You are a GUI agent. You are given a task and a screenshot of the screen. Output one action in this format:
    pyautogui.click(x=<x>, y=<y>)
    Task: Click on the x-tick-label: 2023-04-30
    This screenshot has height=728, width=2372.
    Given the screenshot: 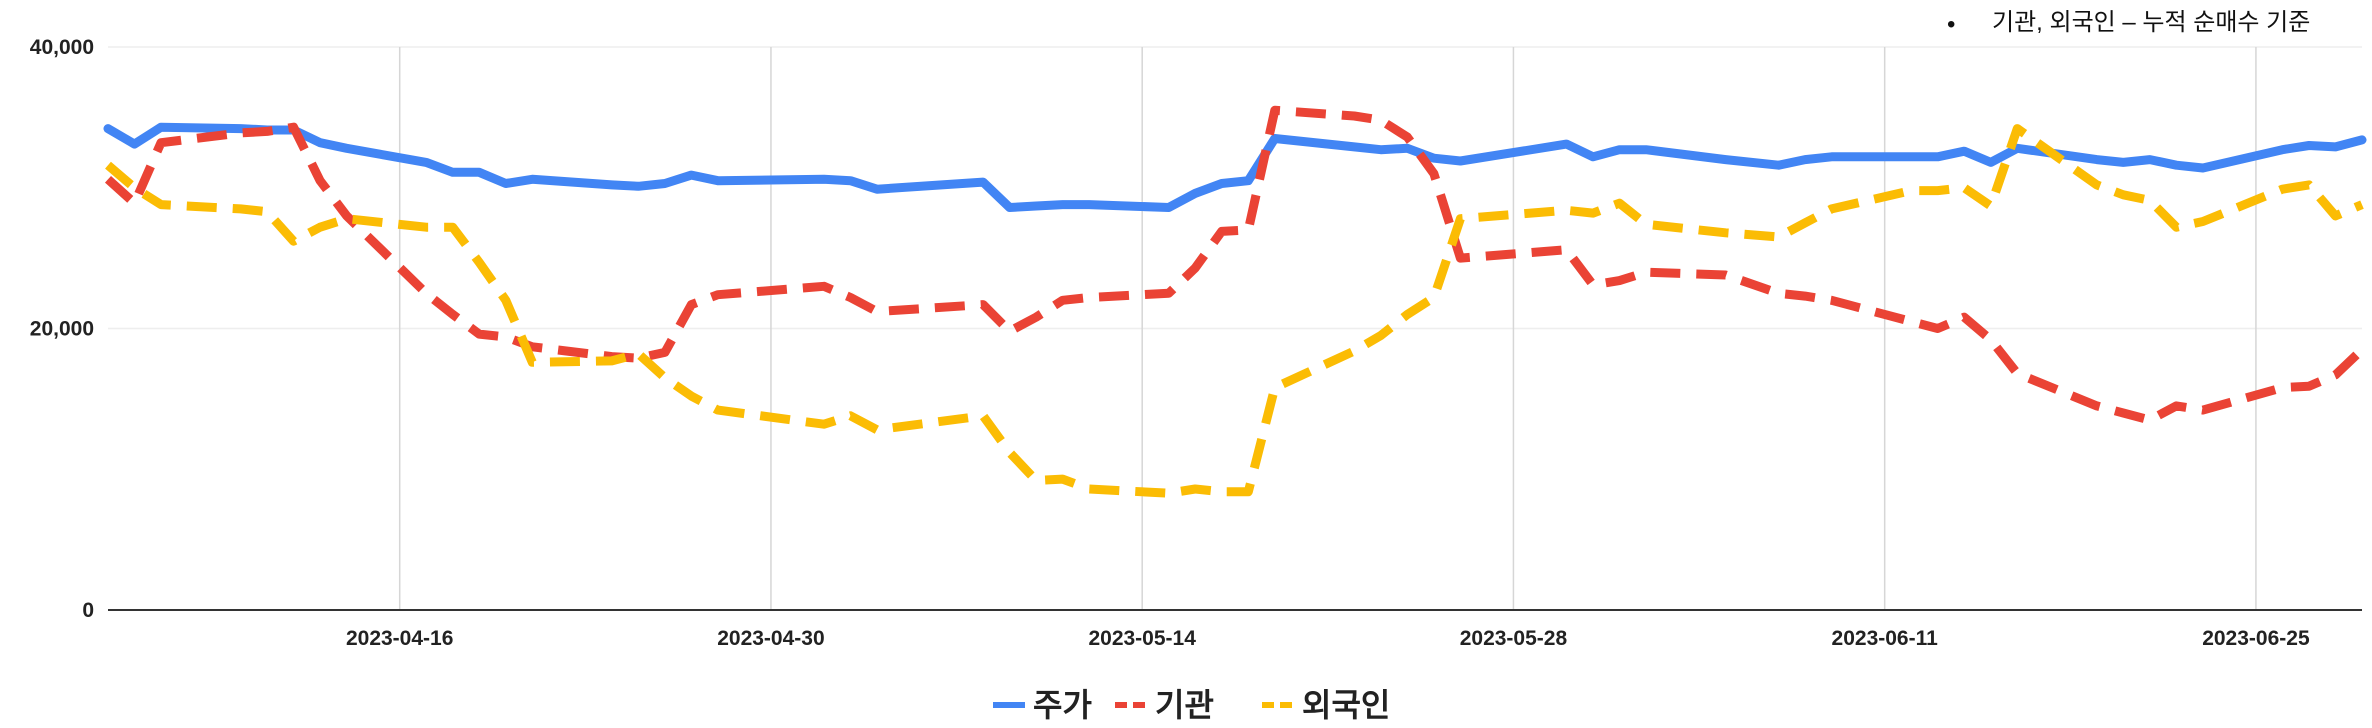 What is the action you would take?
    pyautogui.click(x=770, y=638)
    